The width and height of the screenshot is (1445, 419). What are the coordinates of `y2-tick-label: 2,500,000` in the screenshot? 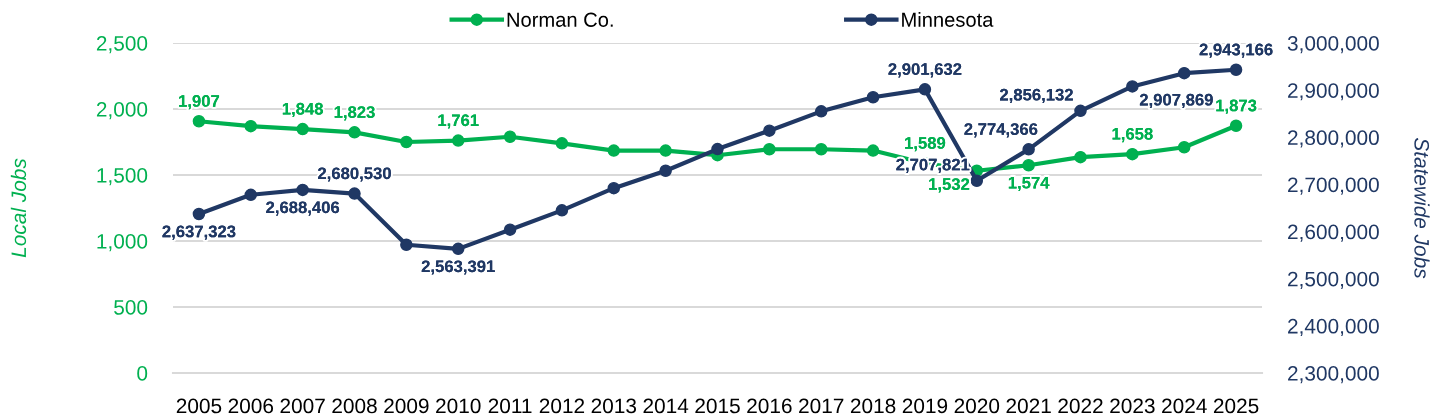 It's located at (1333, 280).